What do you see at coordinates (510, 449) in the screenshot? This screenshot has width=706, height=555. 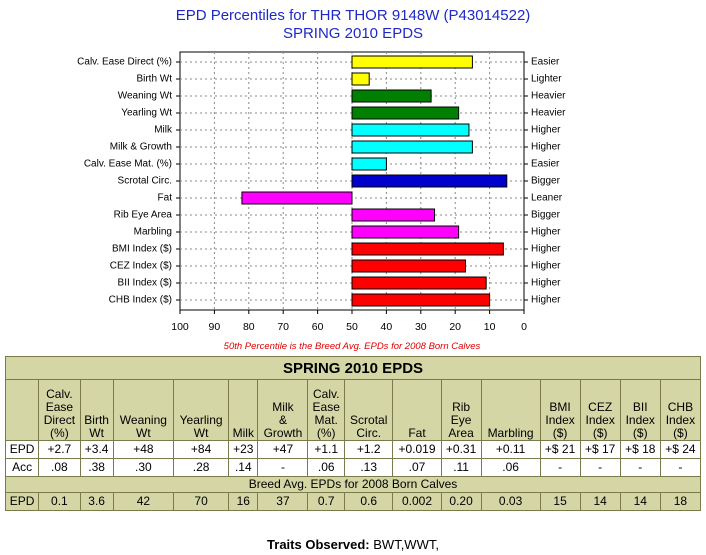 I see `epd-value: +0.11` at bounding box center [510, 449].